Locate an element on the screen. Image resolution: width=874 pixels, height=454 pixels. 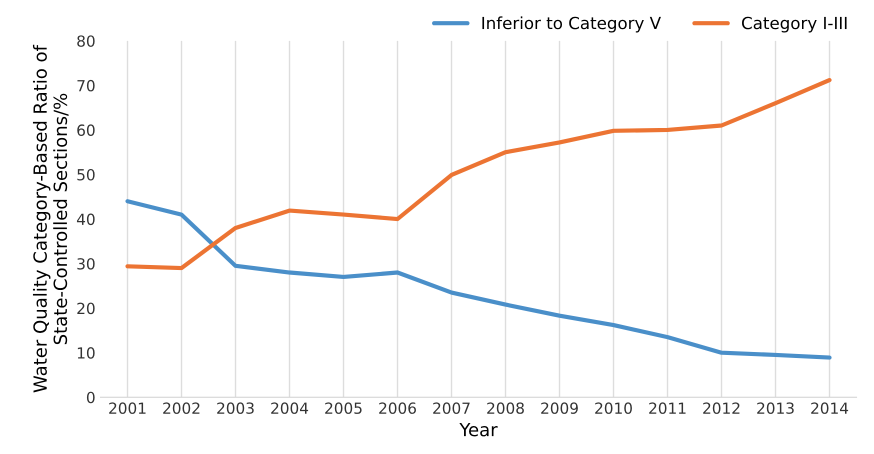
y-tick-label: 70 is located at coordinates (86, 86).